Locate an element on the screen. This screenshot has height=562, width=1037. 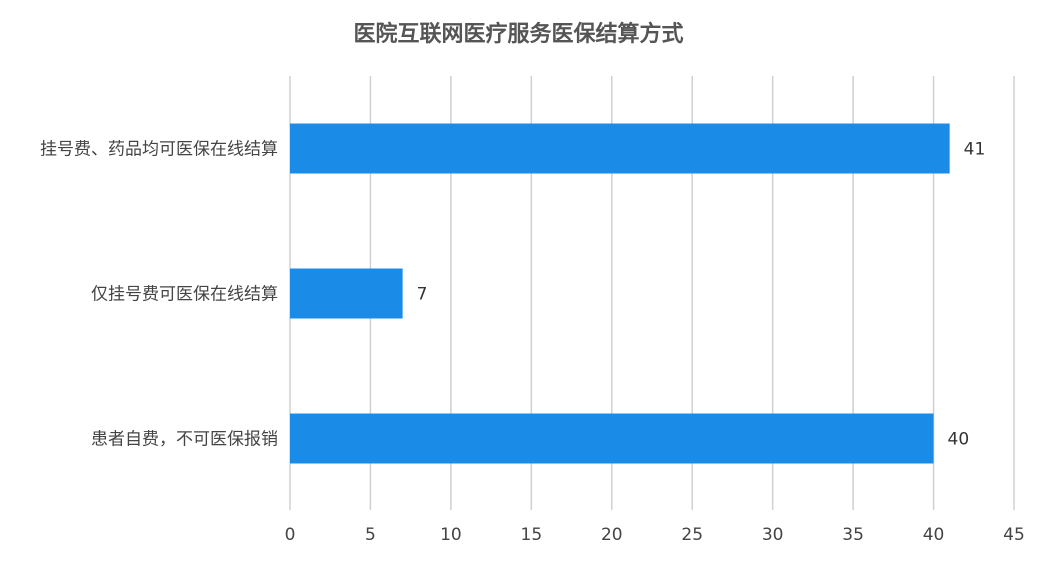
x-tick-label: 45 is located at coordinates (1014, 535).